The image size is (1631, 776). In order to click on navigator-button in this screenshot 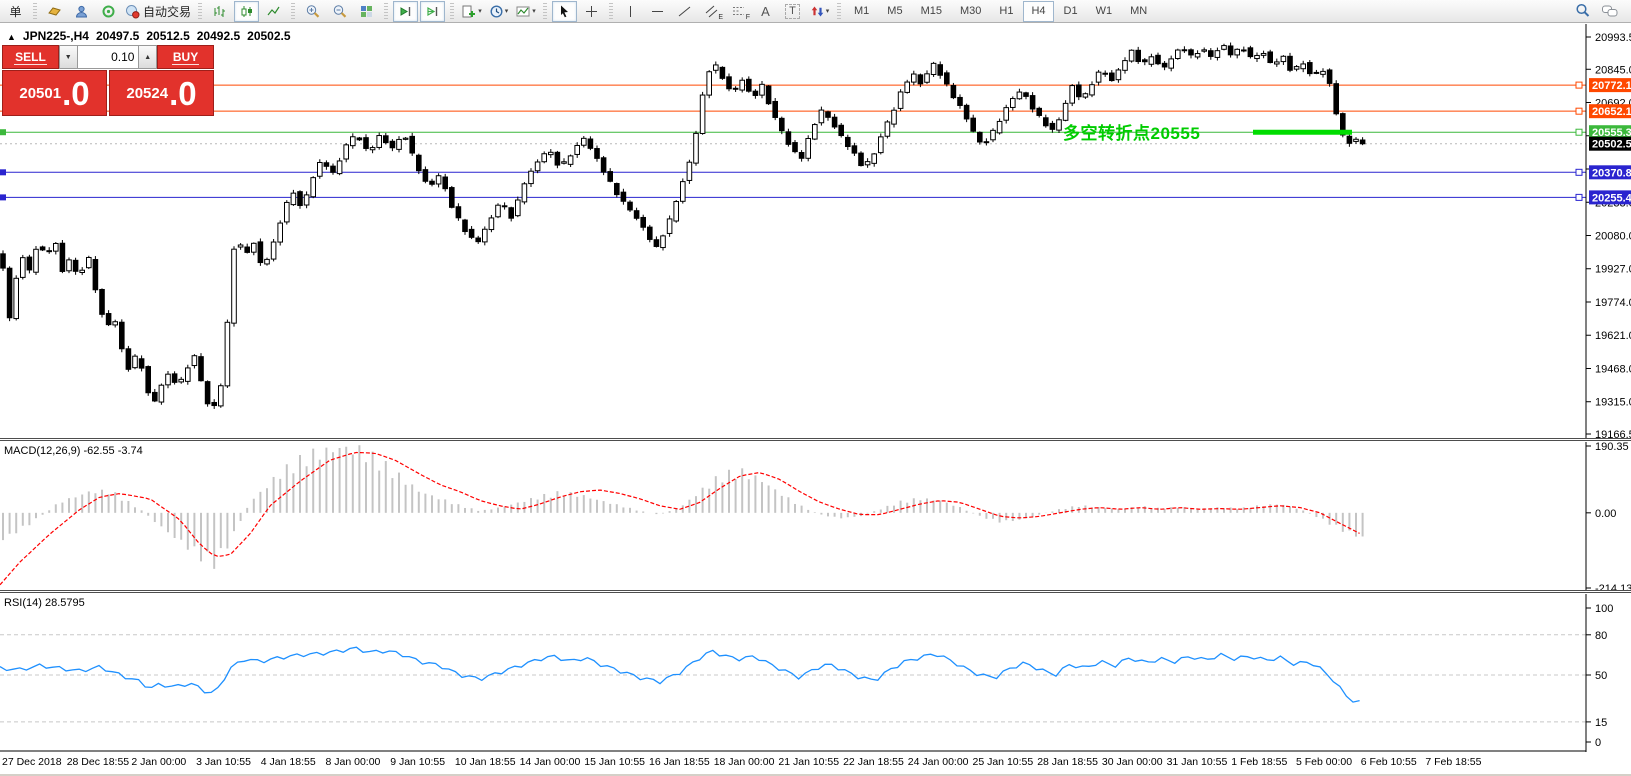, I will do `click(81, 11)`.